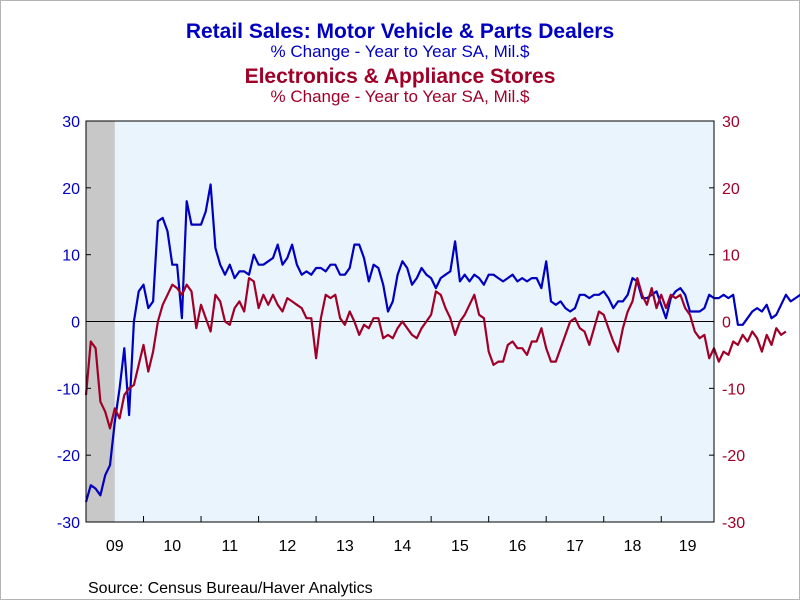  Describe the element at coordinates (71, 122) in the screenshot. I see `left-tick-label: 30` at that location.